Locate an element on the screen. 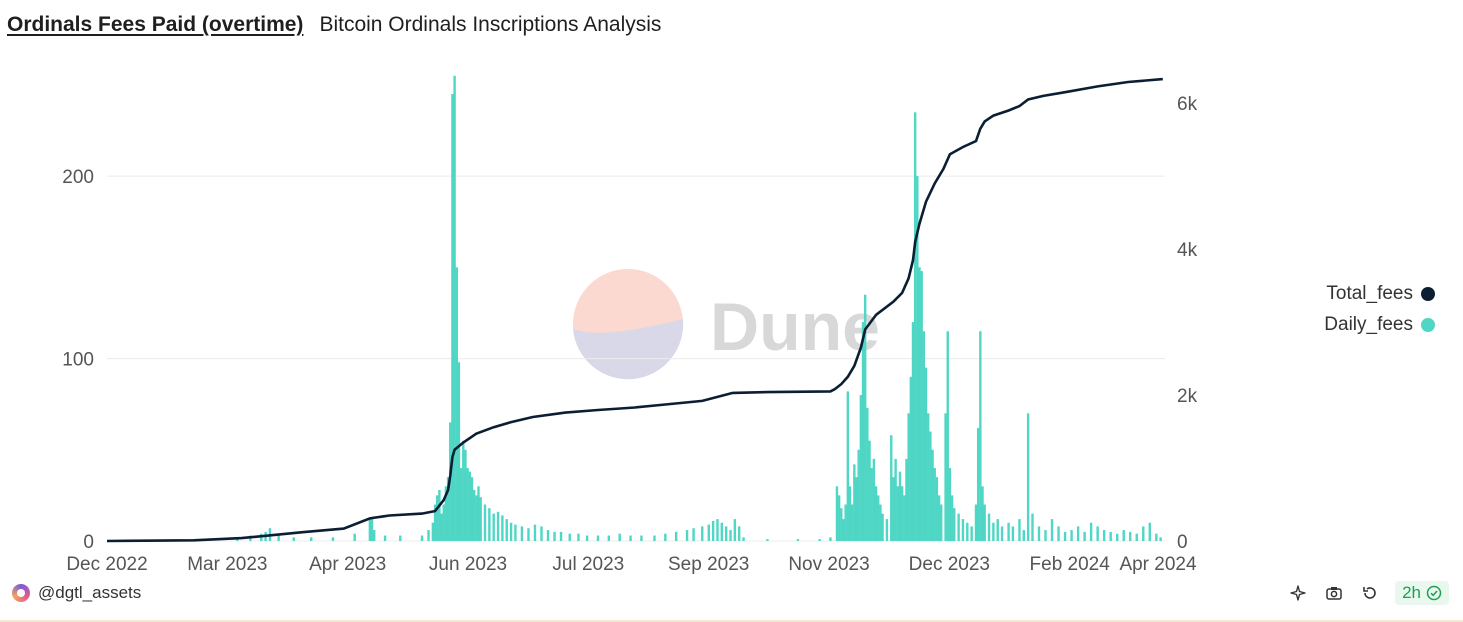 The width and height of the screenshot is (1463, 622). author-info: @dgtl_assets is located at coordinates (76, 593).